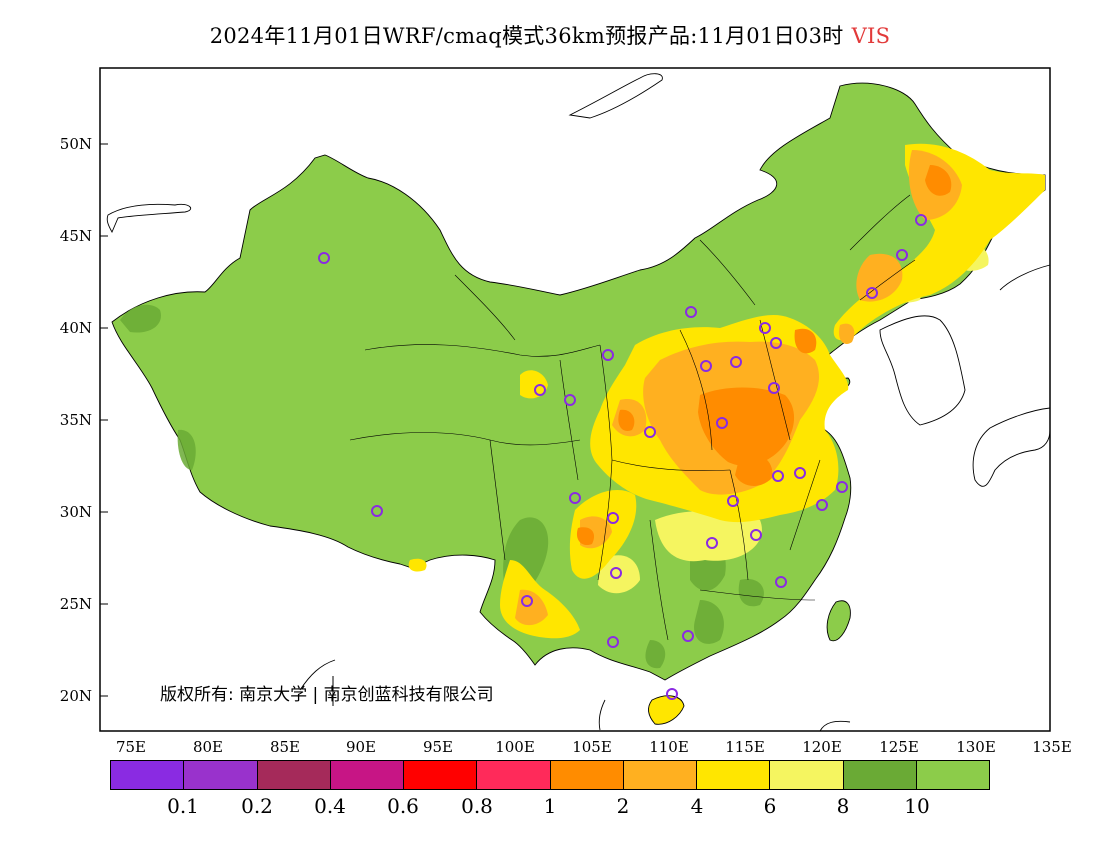 The height and width of the screenshot is (850, 1100). Describe the element at coordinates (669, 747) in the screenshot. I see `lon-label-110e: 110E` at that location.